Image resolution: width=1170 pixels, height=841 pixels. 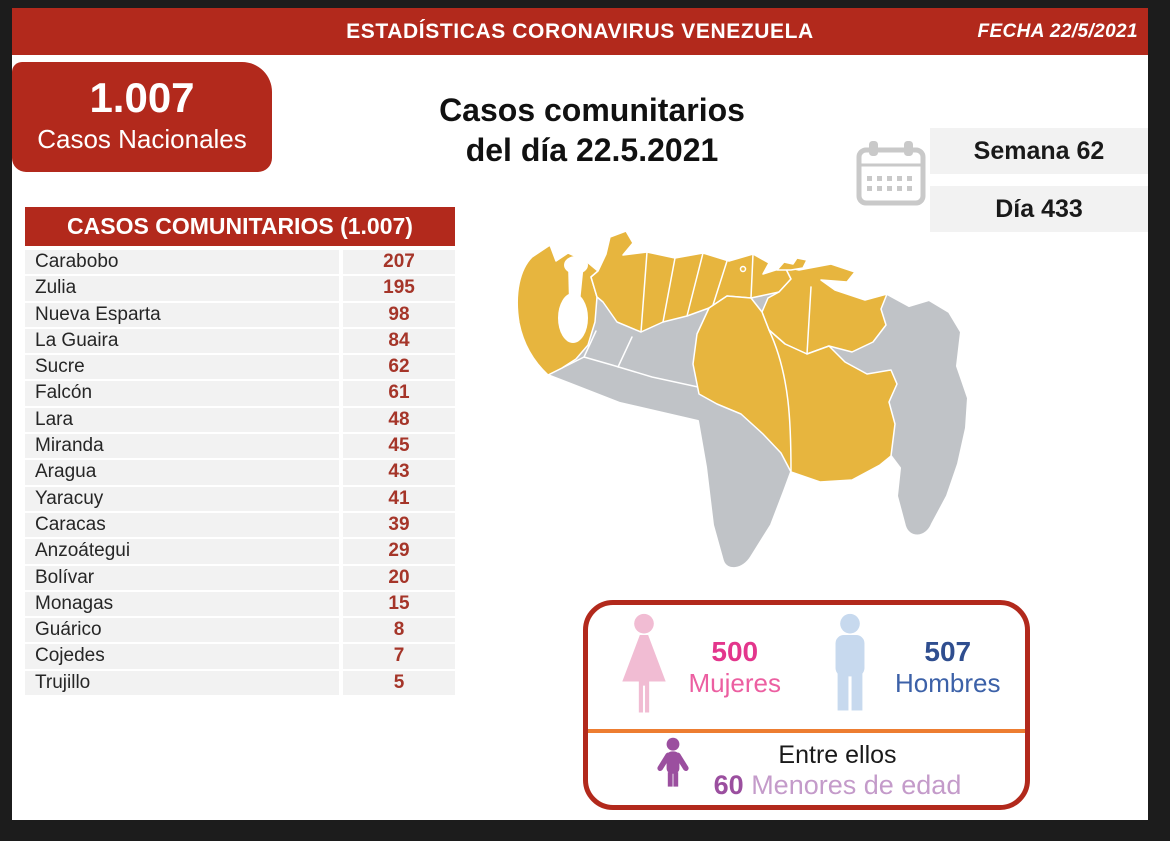 I want to click on table-row: Guárico 8, so click(x=240, y=630).